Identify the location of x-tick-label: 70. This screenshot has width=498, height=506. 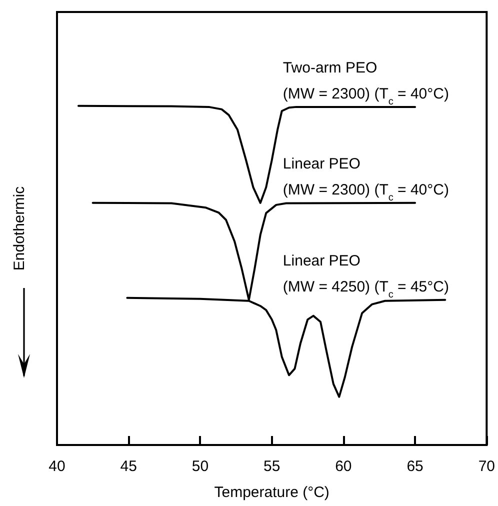
(486, 466).